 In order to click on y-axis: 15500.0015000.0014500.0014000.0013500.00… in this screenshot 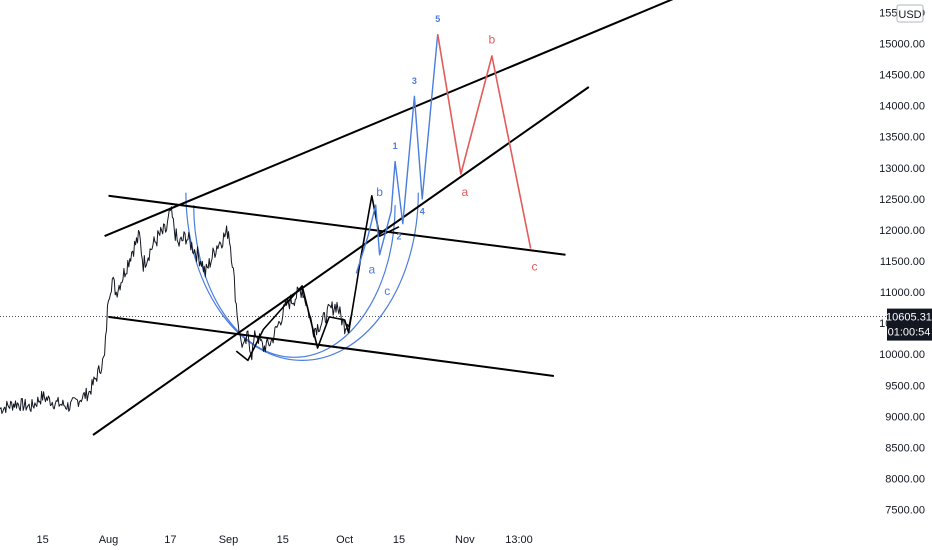, I will do `click(902, 261)`.